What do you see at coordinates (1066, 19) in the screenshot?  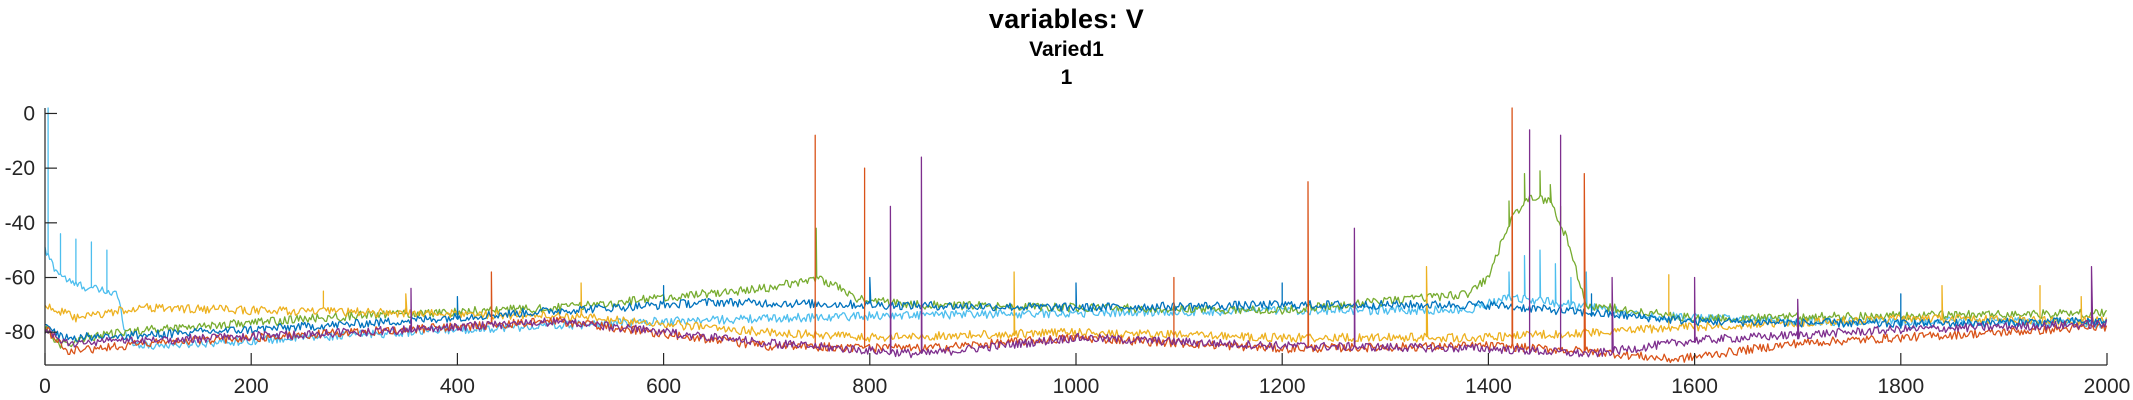 I see `chart-title: variables: V` at bounding box center [1066, 19].